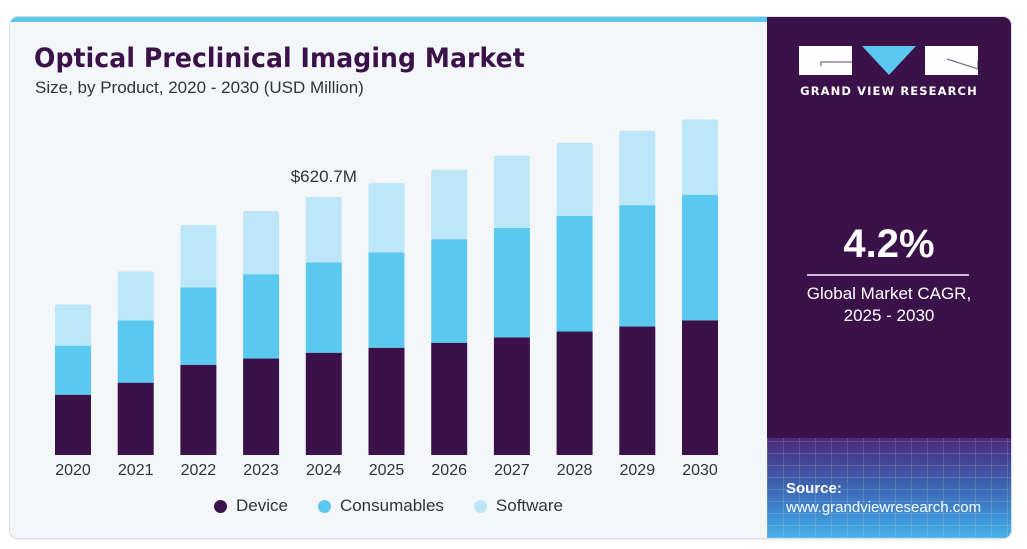 The width and height of the screenshot is (1027, 549). Describe the element at coordinates (323, 229) in the screenshot. I see `bar-software-2024` at that location.